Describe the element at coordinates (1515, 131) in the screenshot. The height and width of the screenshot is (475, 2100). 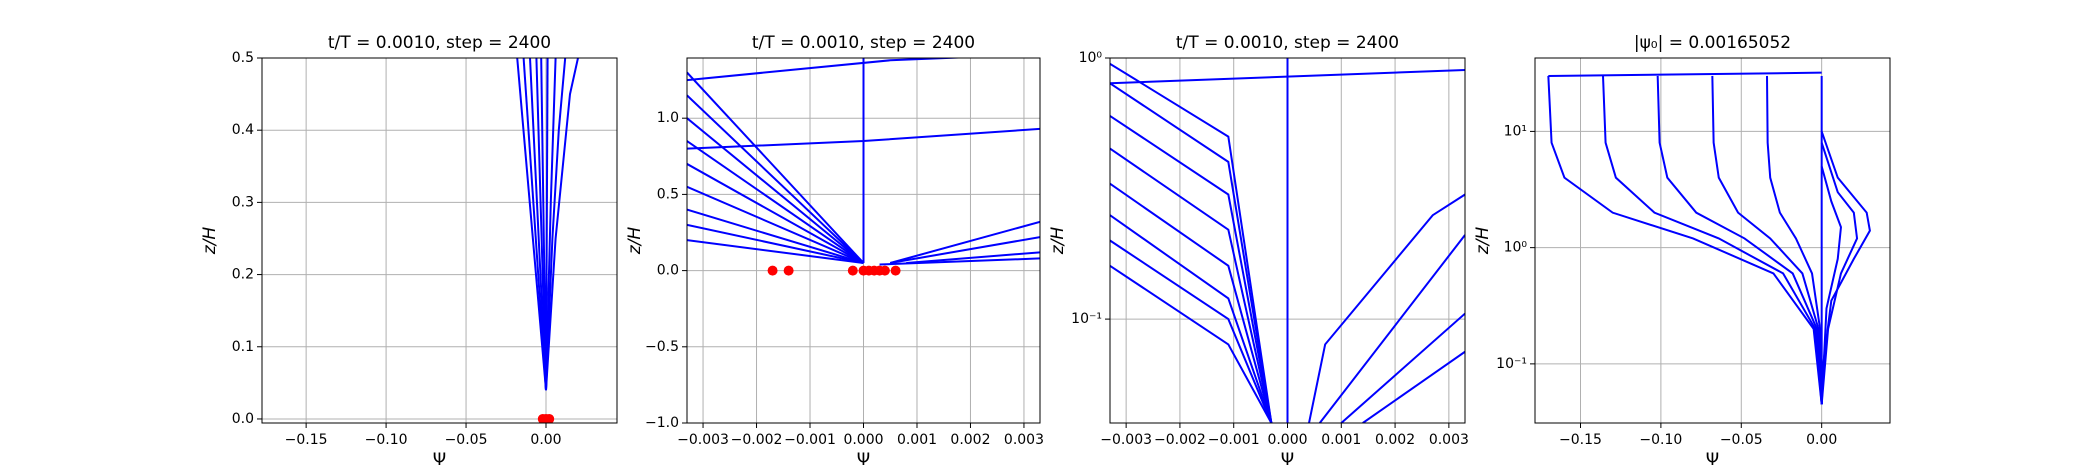
I see `y-tick-label: 10¹` at that location.